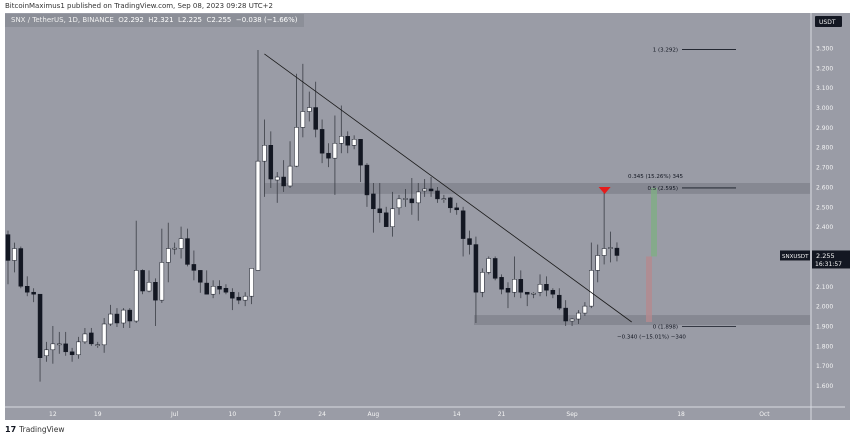 The height and width of the screenshot is (439, 850). What do you see at coordinates (824, 307) in the screenshot?
I see `price-tick-label: 2.000` at bounding box center [824, 307].